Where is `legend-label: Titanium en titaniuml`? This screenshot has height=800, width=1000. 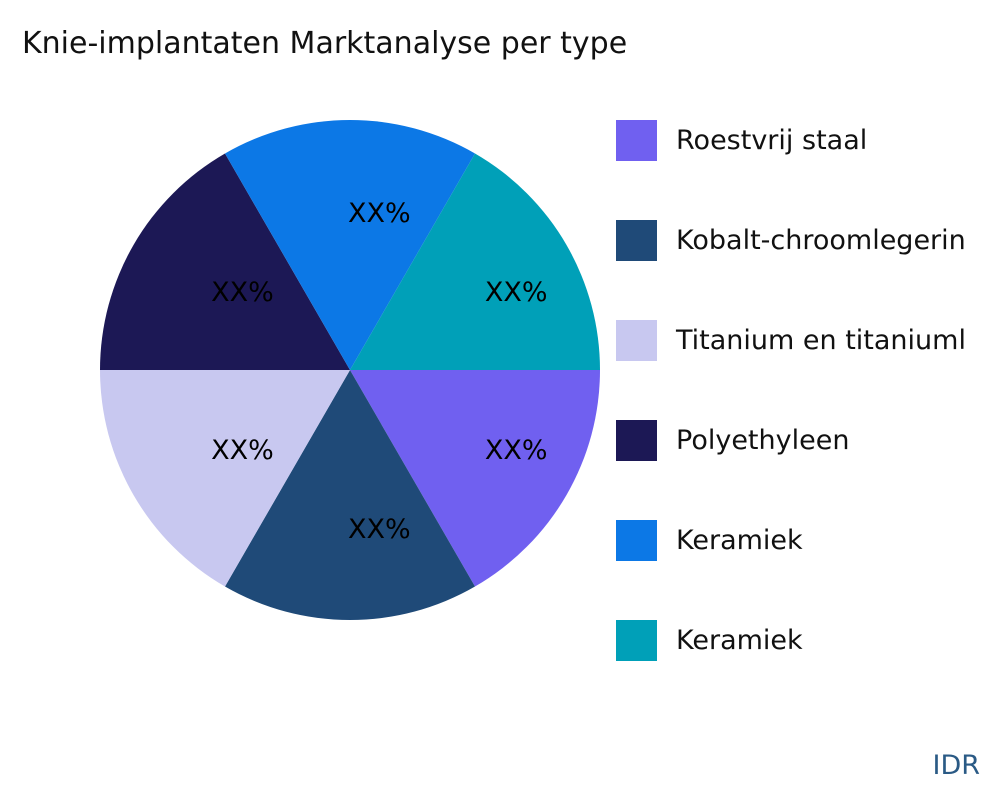
legend-label: Titanium en titaniuml is located at coordinates (821, 340).